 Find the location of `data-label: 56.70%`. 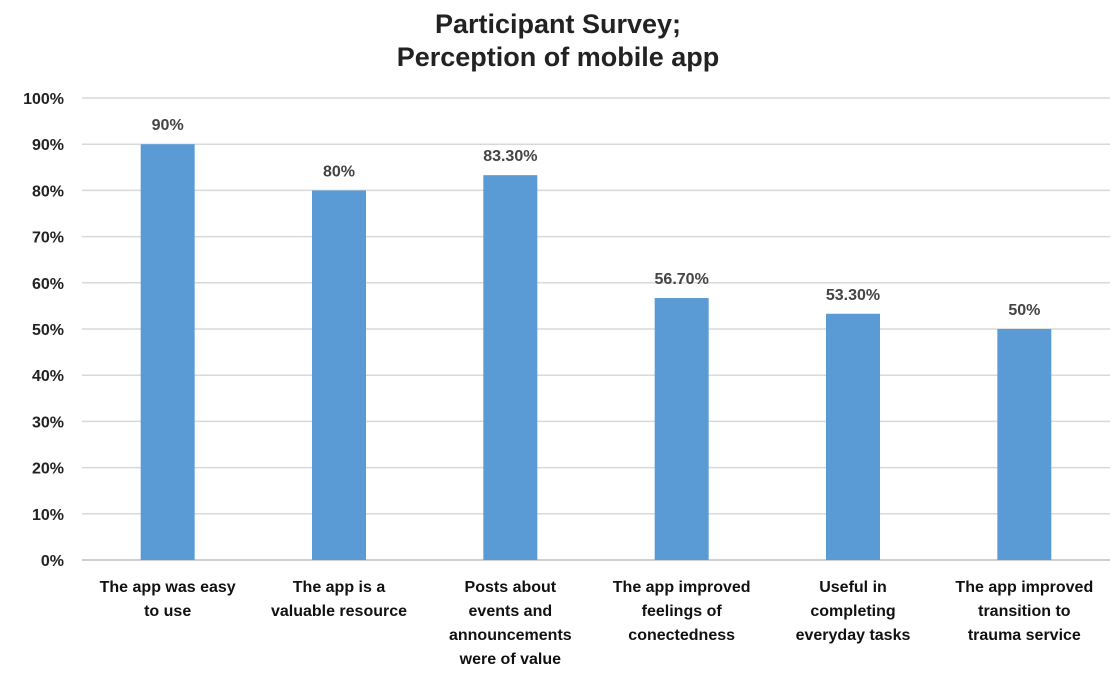

data-label: 56.70% is located at coordinates (682, 279).